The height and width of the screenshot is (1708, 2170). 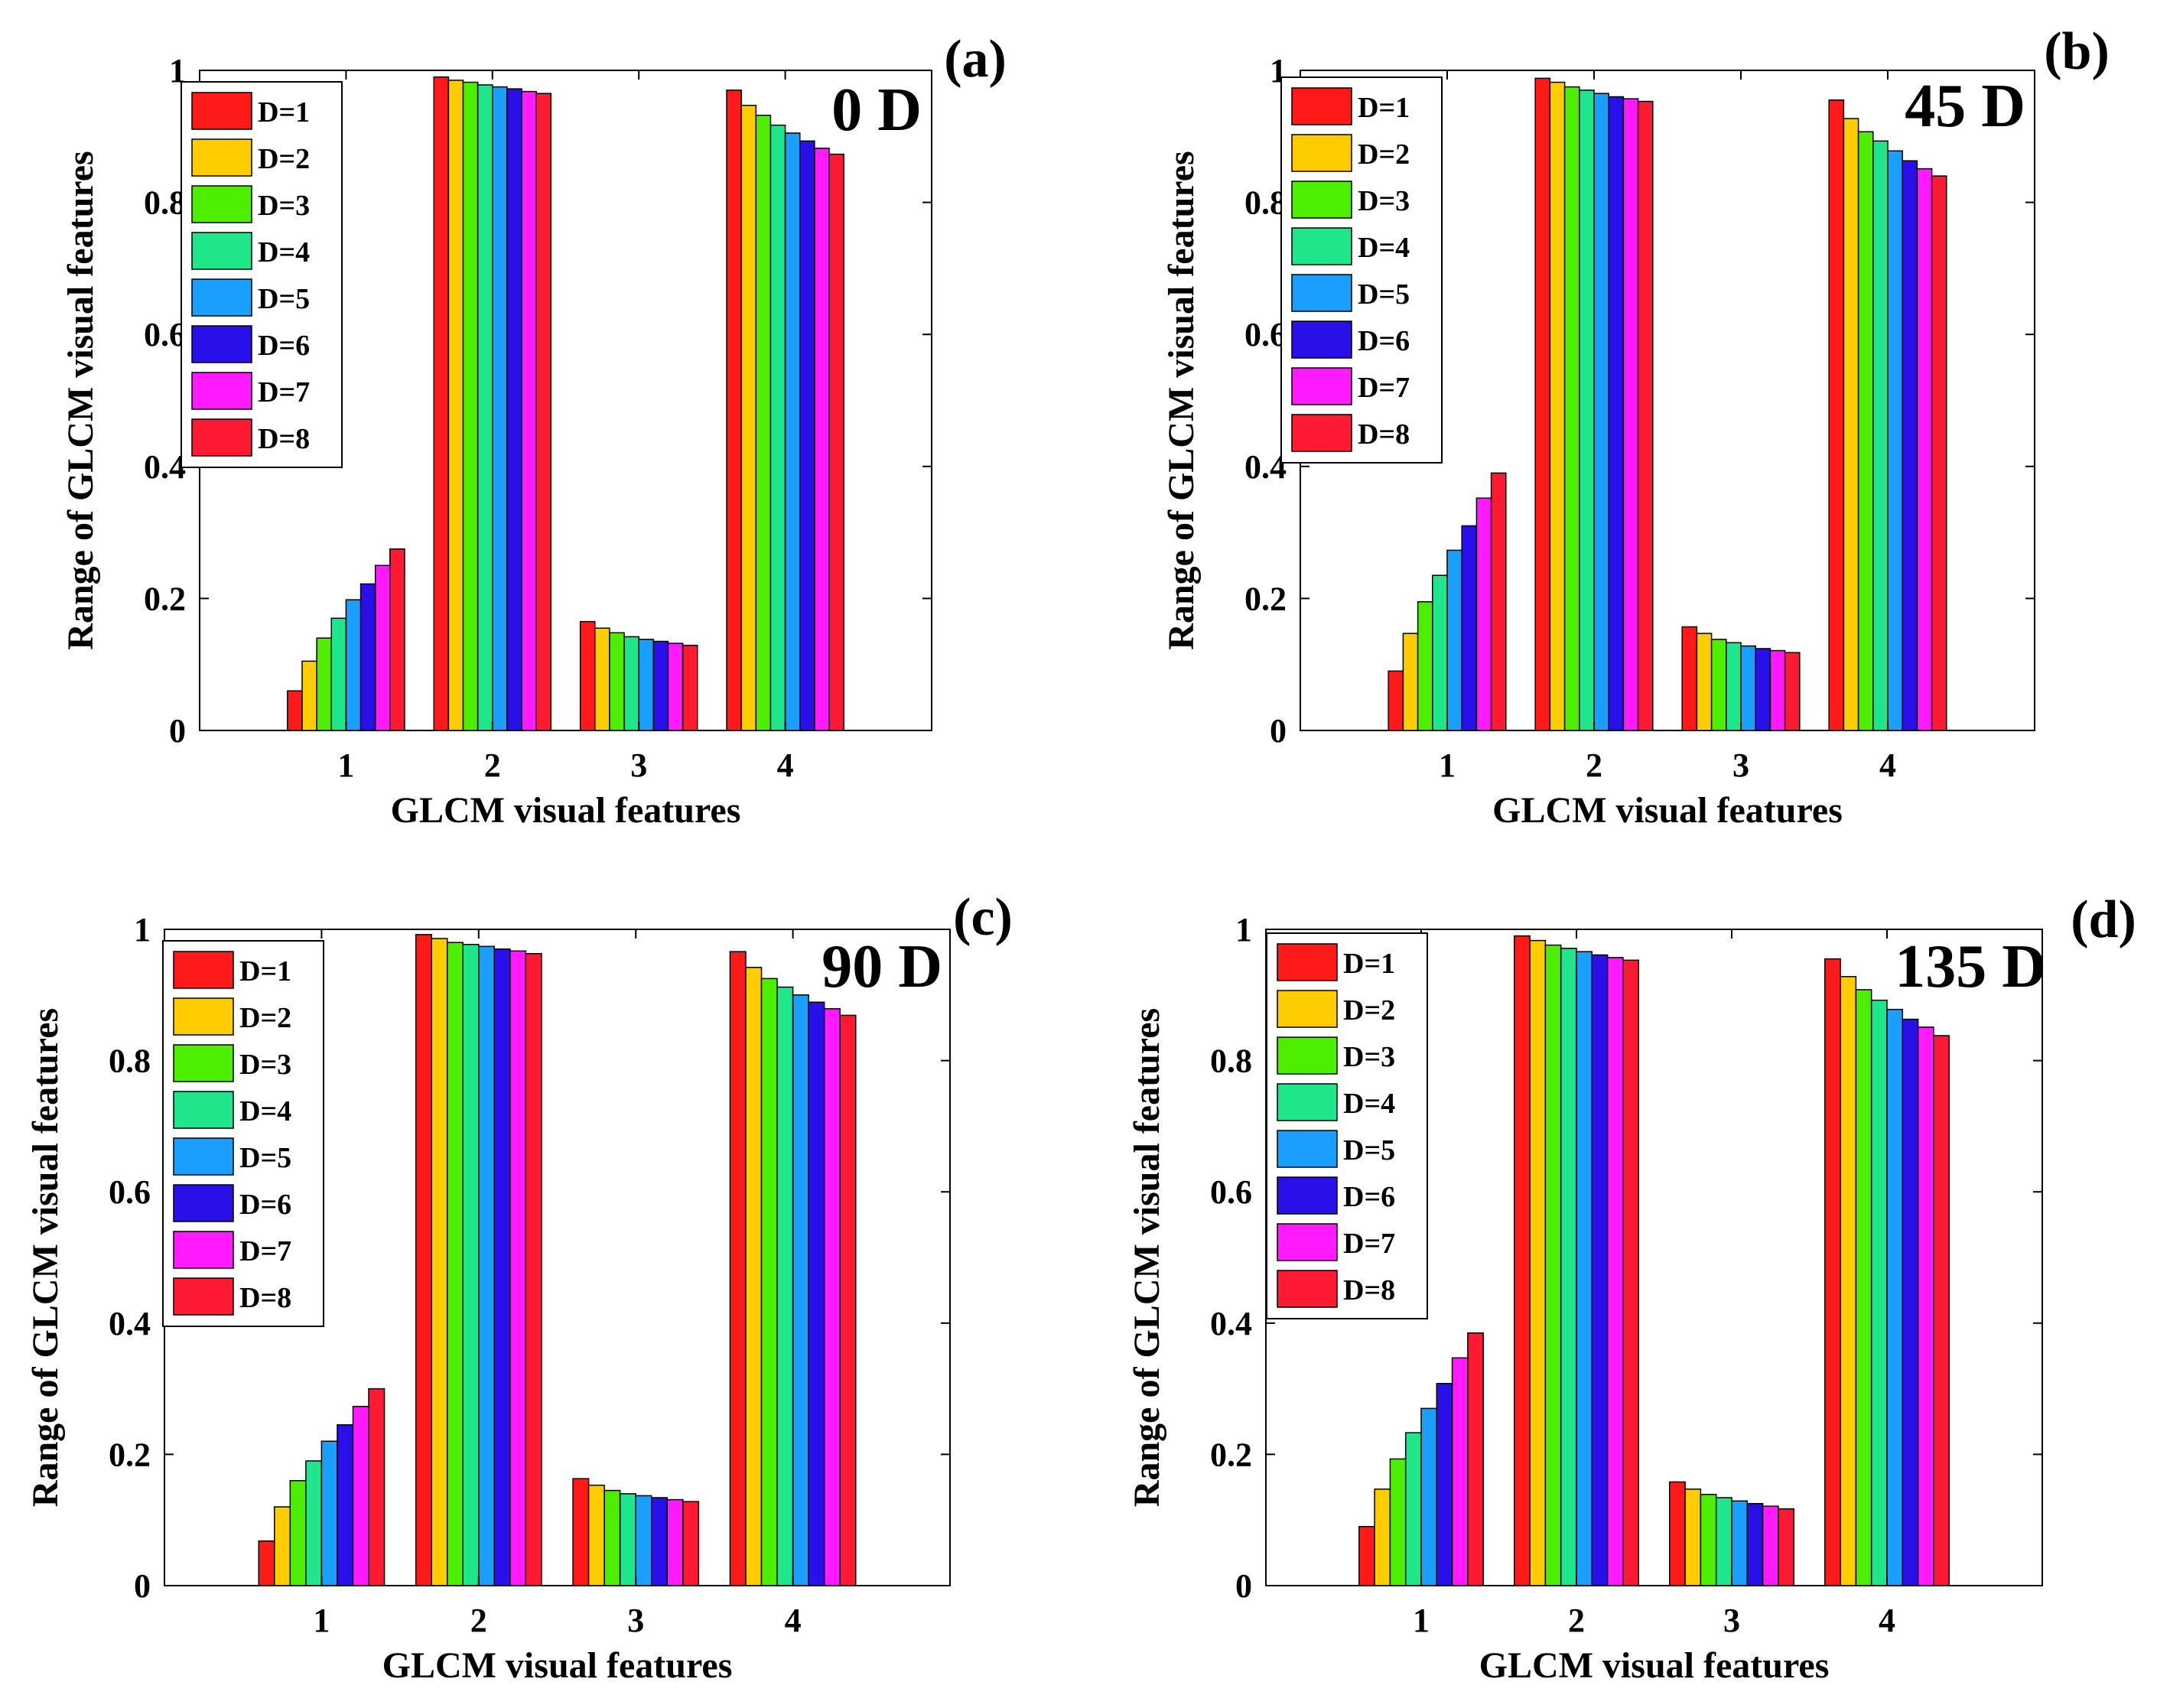 I want to click on angle-label: 135 D, so click(x=1970, y=966).